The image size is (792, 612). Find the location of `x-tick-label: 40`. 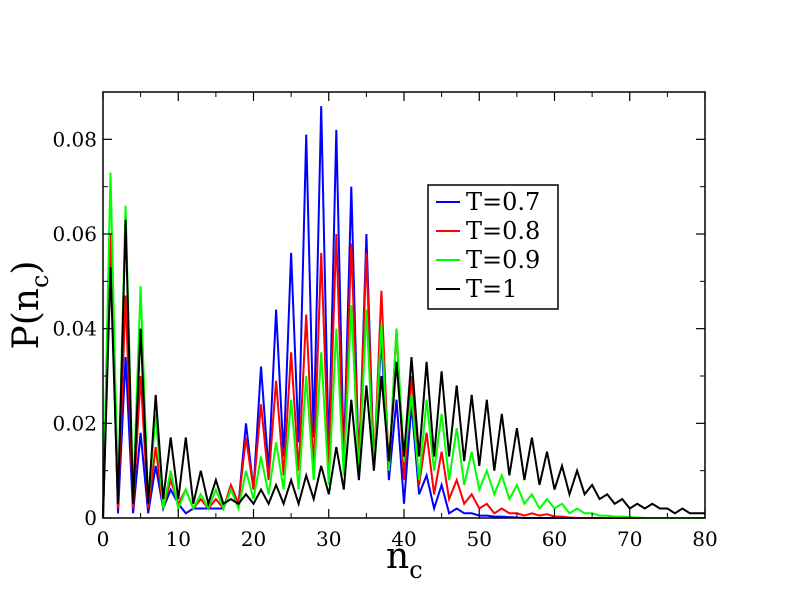

x-tick-label: 40 is located at coordinates (403, 539).